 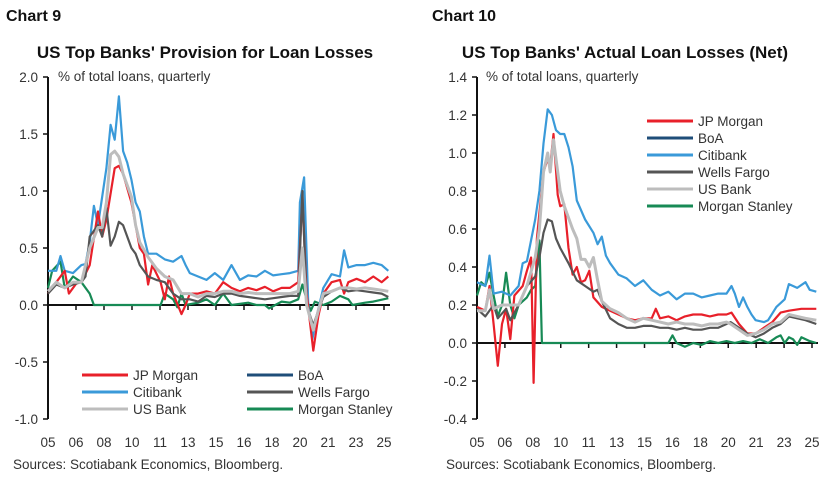 I want to click on y-tick-label: 1.5, so click(x=28, y=134).